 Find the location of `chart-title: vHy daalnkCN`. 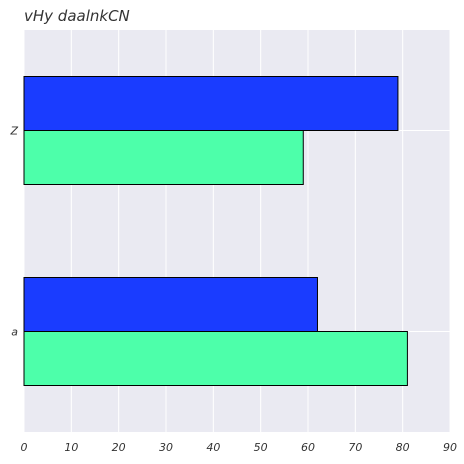

chart-title: vHy daalnkCN is located at coordinates (77, 16).